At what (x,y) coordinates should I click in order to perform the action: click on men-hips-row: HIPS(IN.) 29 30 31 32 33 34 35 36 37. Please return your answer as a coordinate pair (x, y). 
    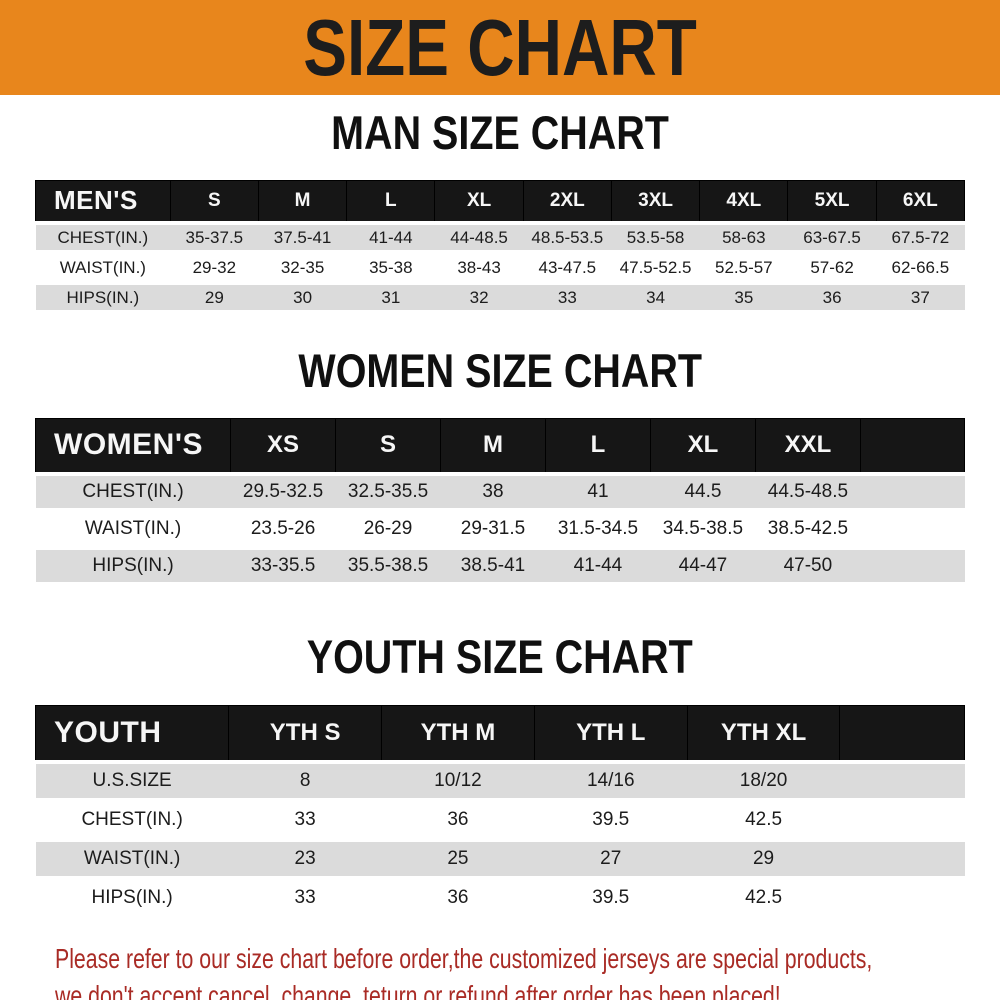
    Looking at the image, I should click on (500, 298).